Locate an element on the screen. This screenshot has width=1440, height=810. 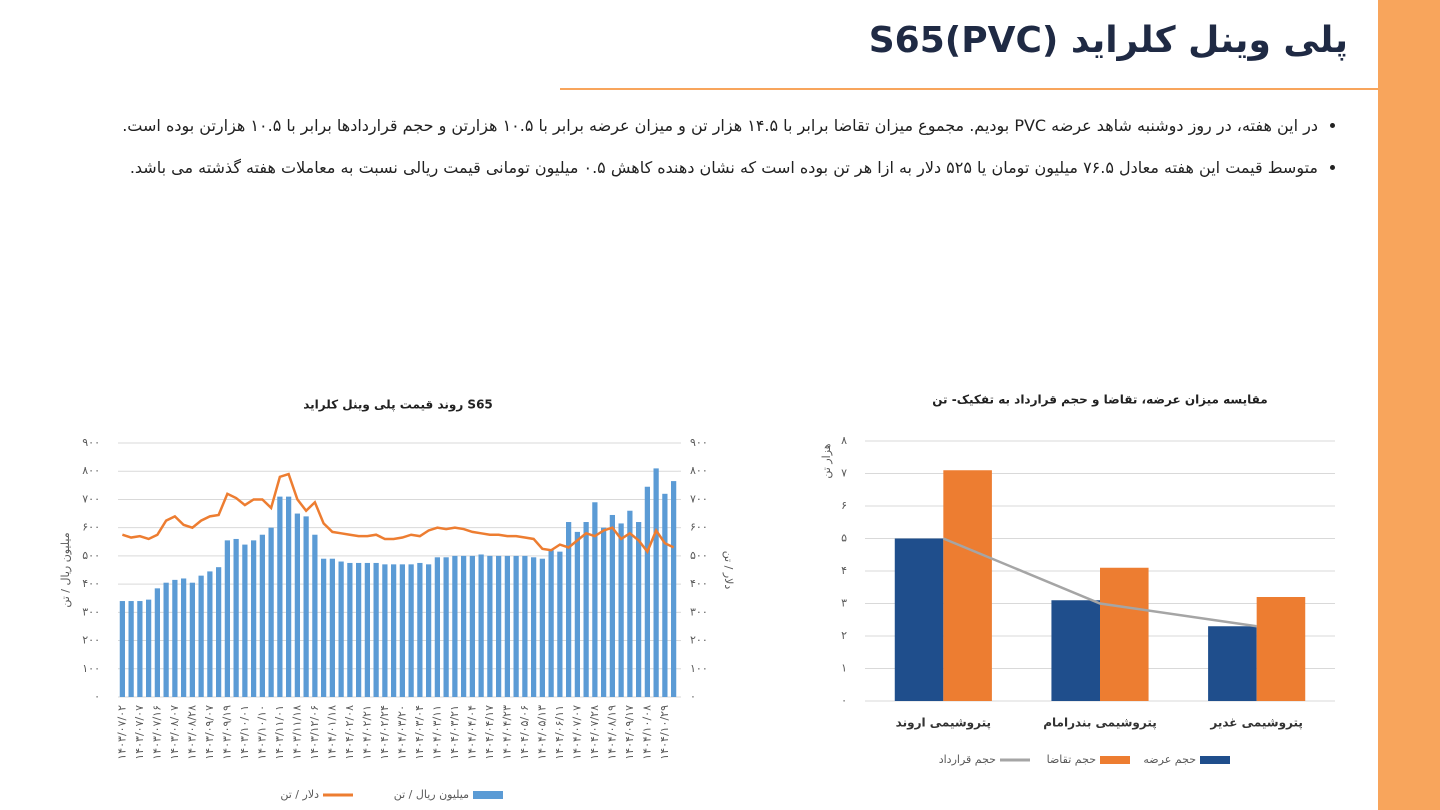
x-tick-label: ۱۴۰۳/۱۲/۰۶ is located at coordinates (314, 732).